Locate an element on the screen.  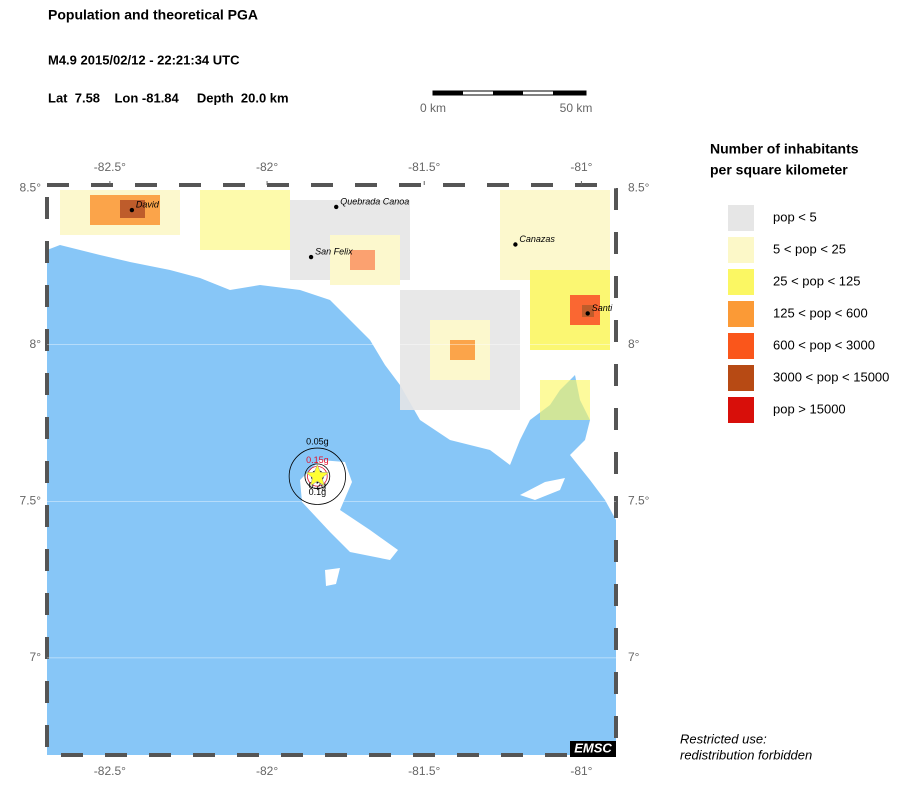
legend-label: 125 < pop < 600 is located at coordinates (820, 312).